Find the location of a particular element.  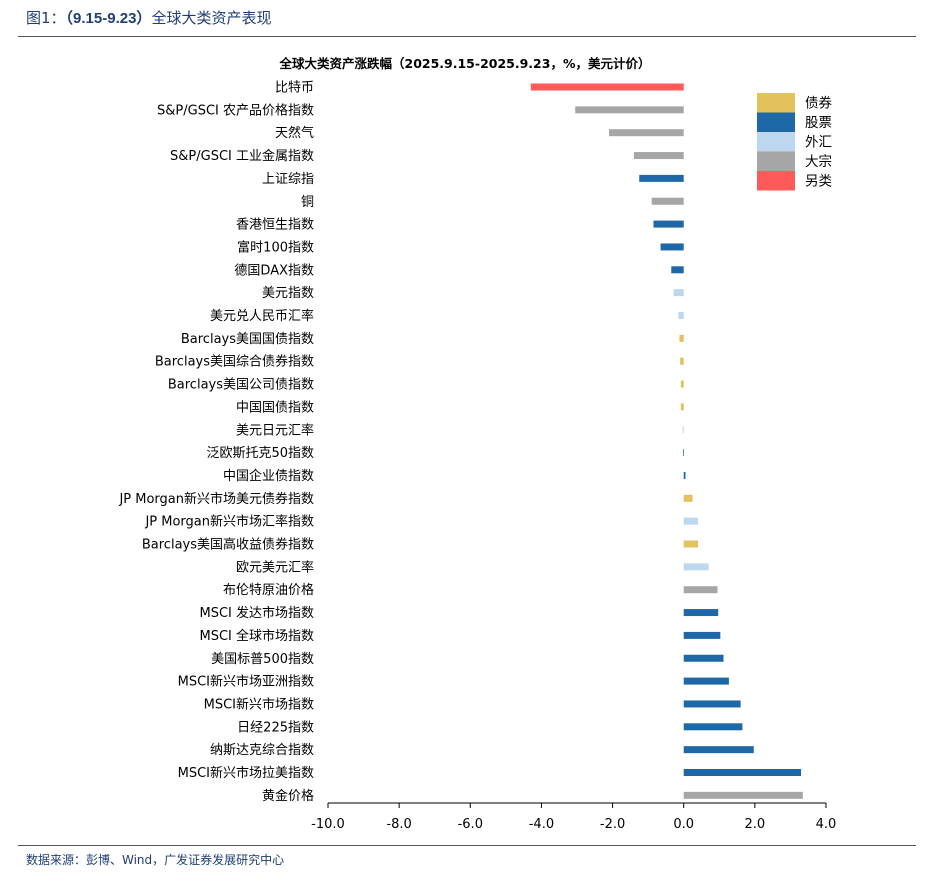

figure-title-text: 全球大类资产表现 is located at coordinates (211, 18).